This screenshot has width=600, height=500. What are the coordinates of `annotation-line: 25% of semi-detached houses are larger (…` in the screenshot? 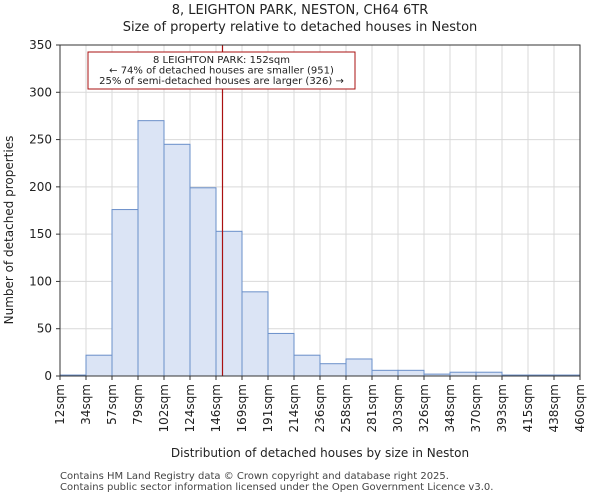 It's located at (221, 81).